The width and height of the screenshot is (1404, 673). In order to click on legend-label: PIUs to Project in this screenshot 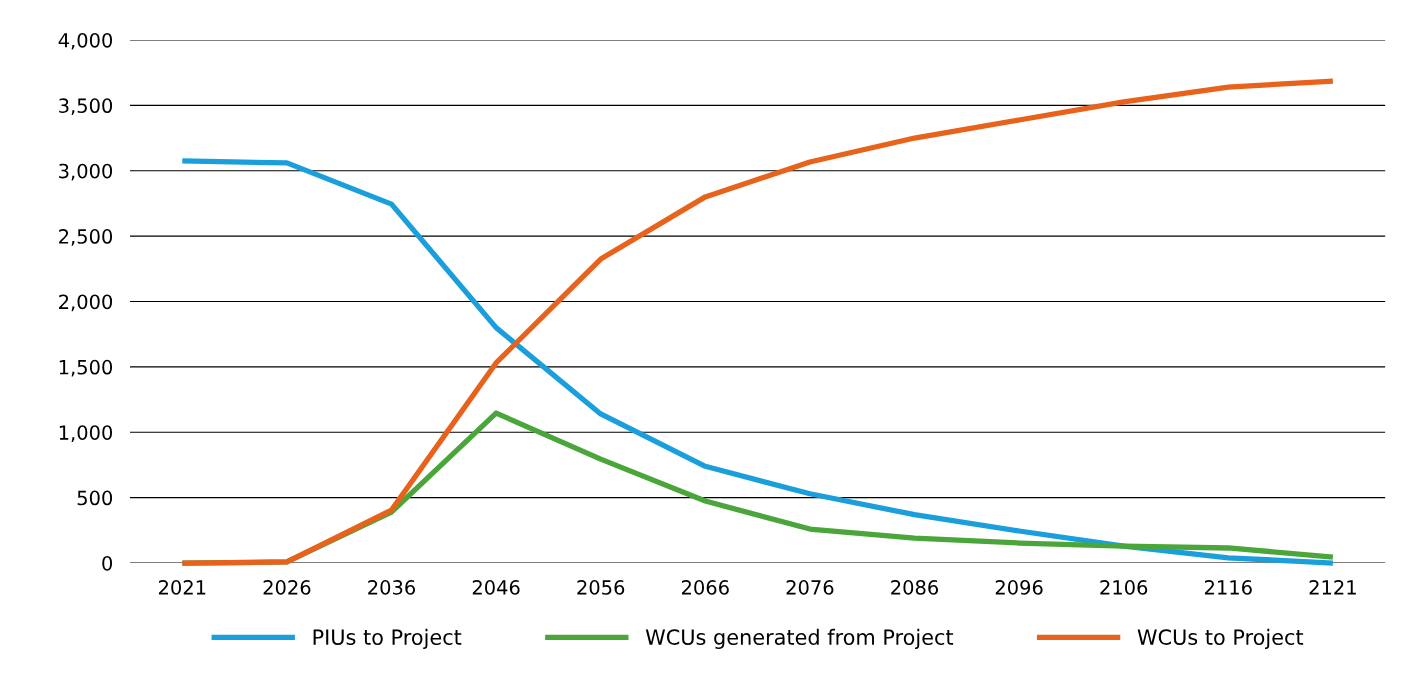, I will do `click(387, 639)`.